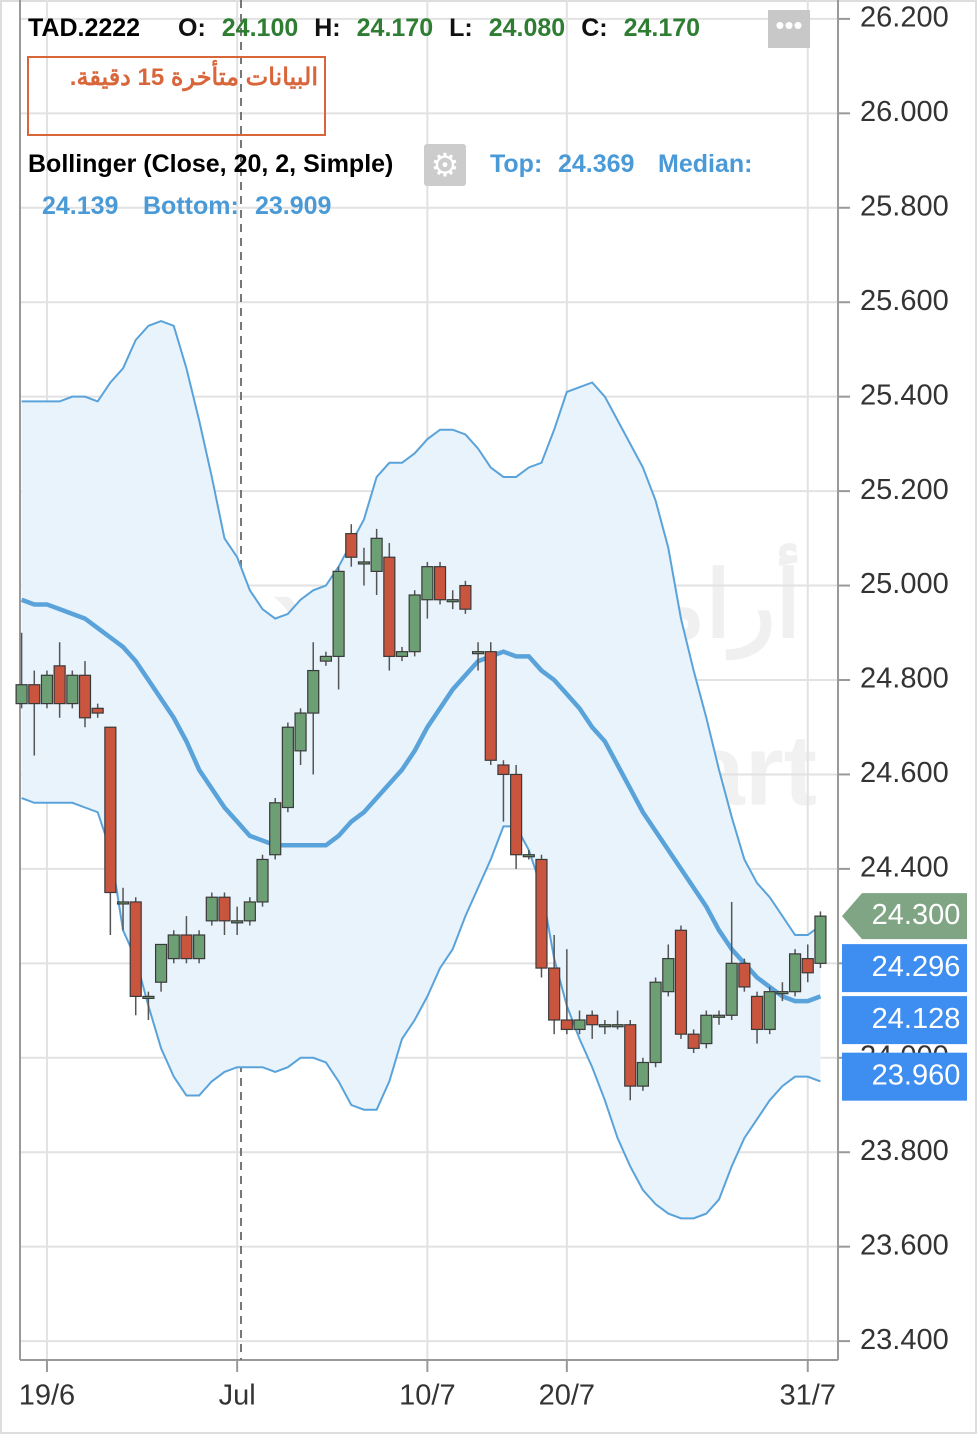  What do you see at coordinates (808, 1396) in the screenshot?
I see `x-tick-label: 31/7` at bounding box center [808, 1396].